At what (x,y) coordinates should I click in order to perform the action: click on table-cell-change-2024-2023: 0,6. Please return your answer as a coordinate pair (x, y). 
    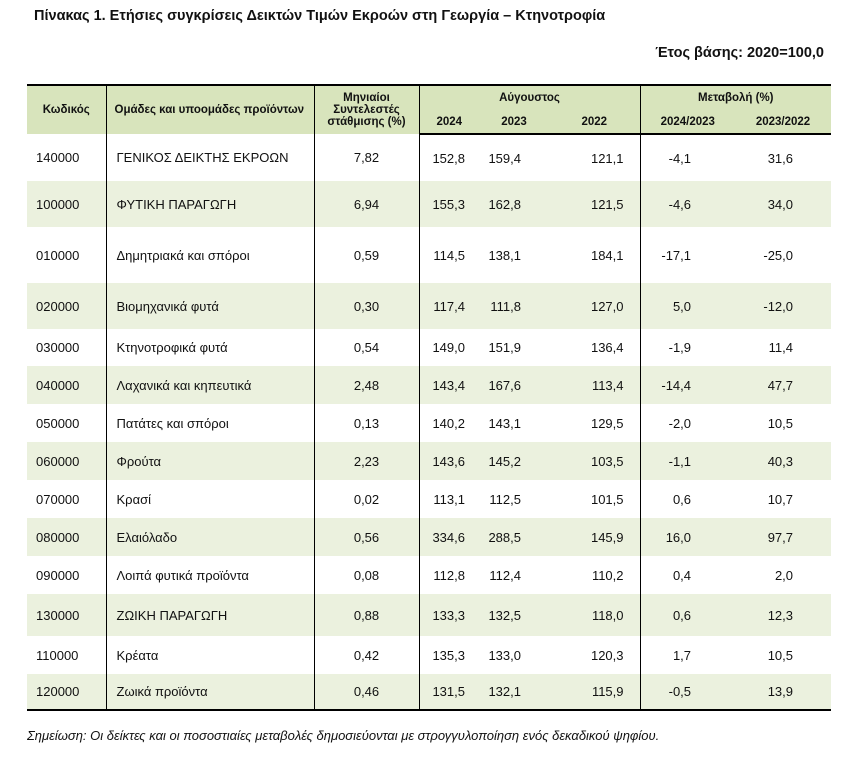
    Looking at the image, I should click on (682, 499).